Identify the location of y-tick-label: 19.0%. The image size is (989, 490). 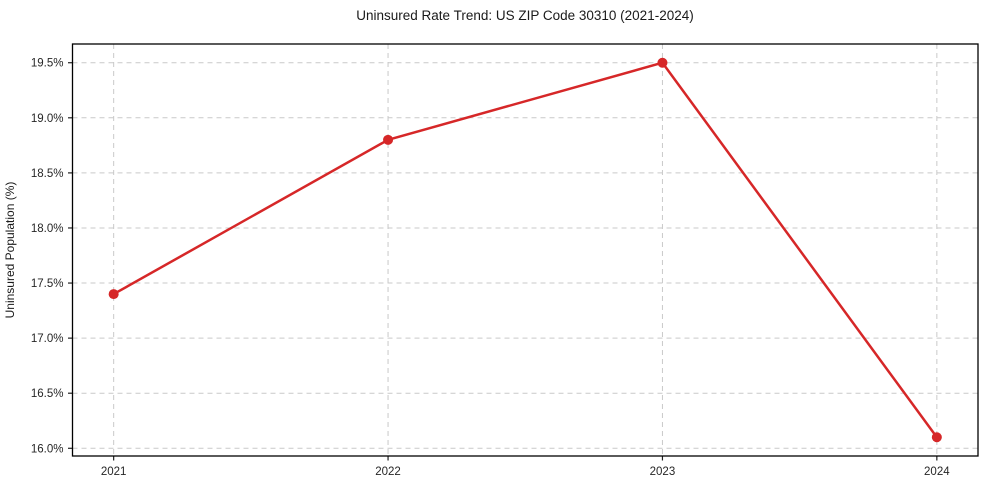
(47, 119).